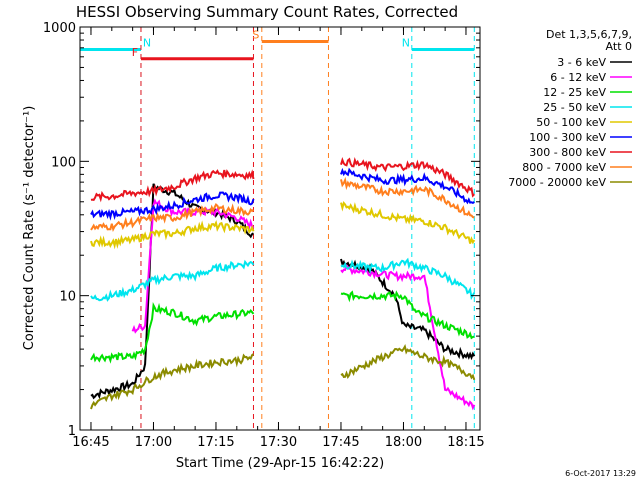  I want to click on x-tick-label: 17:30, so click(278, 442).